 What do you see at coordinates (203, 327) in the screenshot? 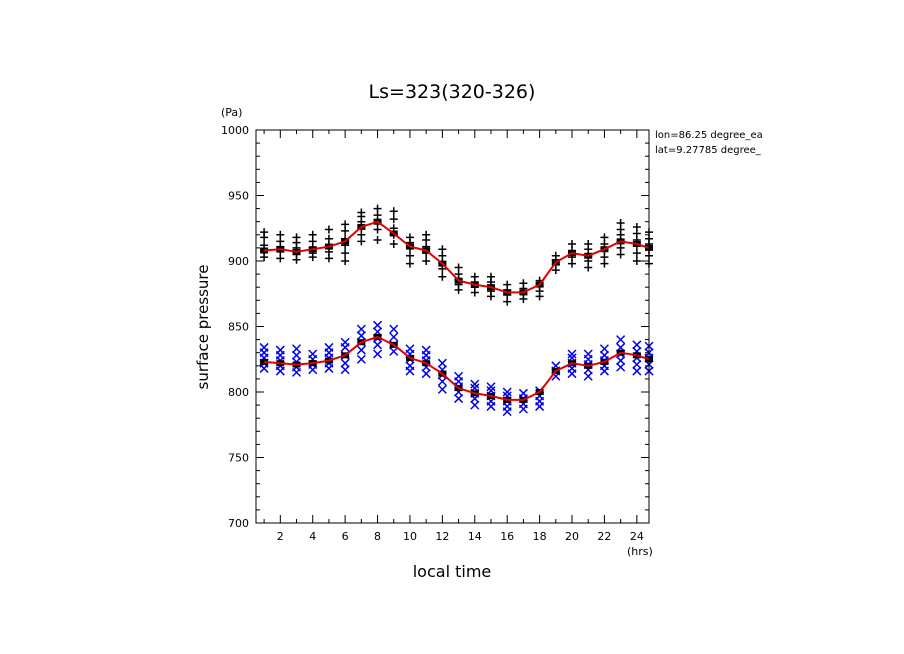
I see `y-axis-label: surface pressure` at bounding box center [203, 327].